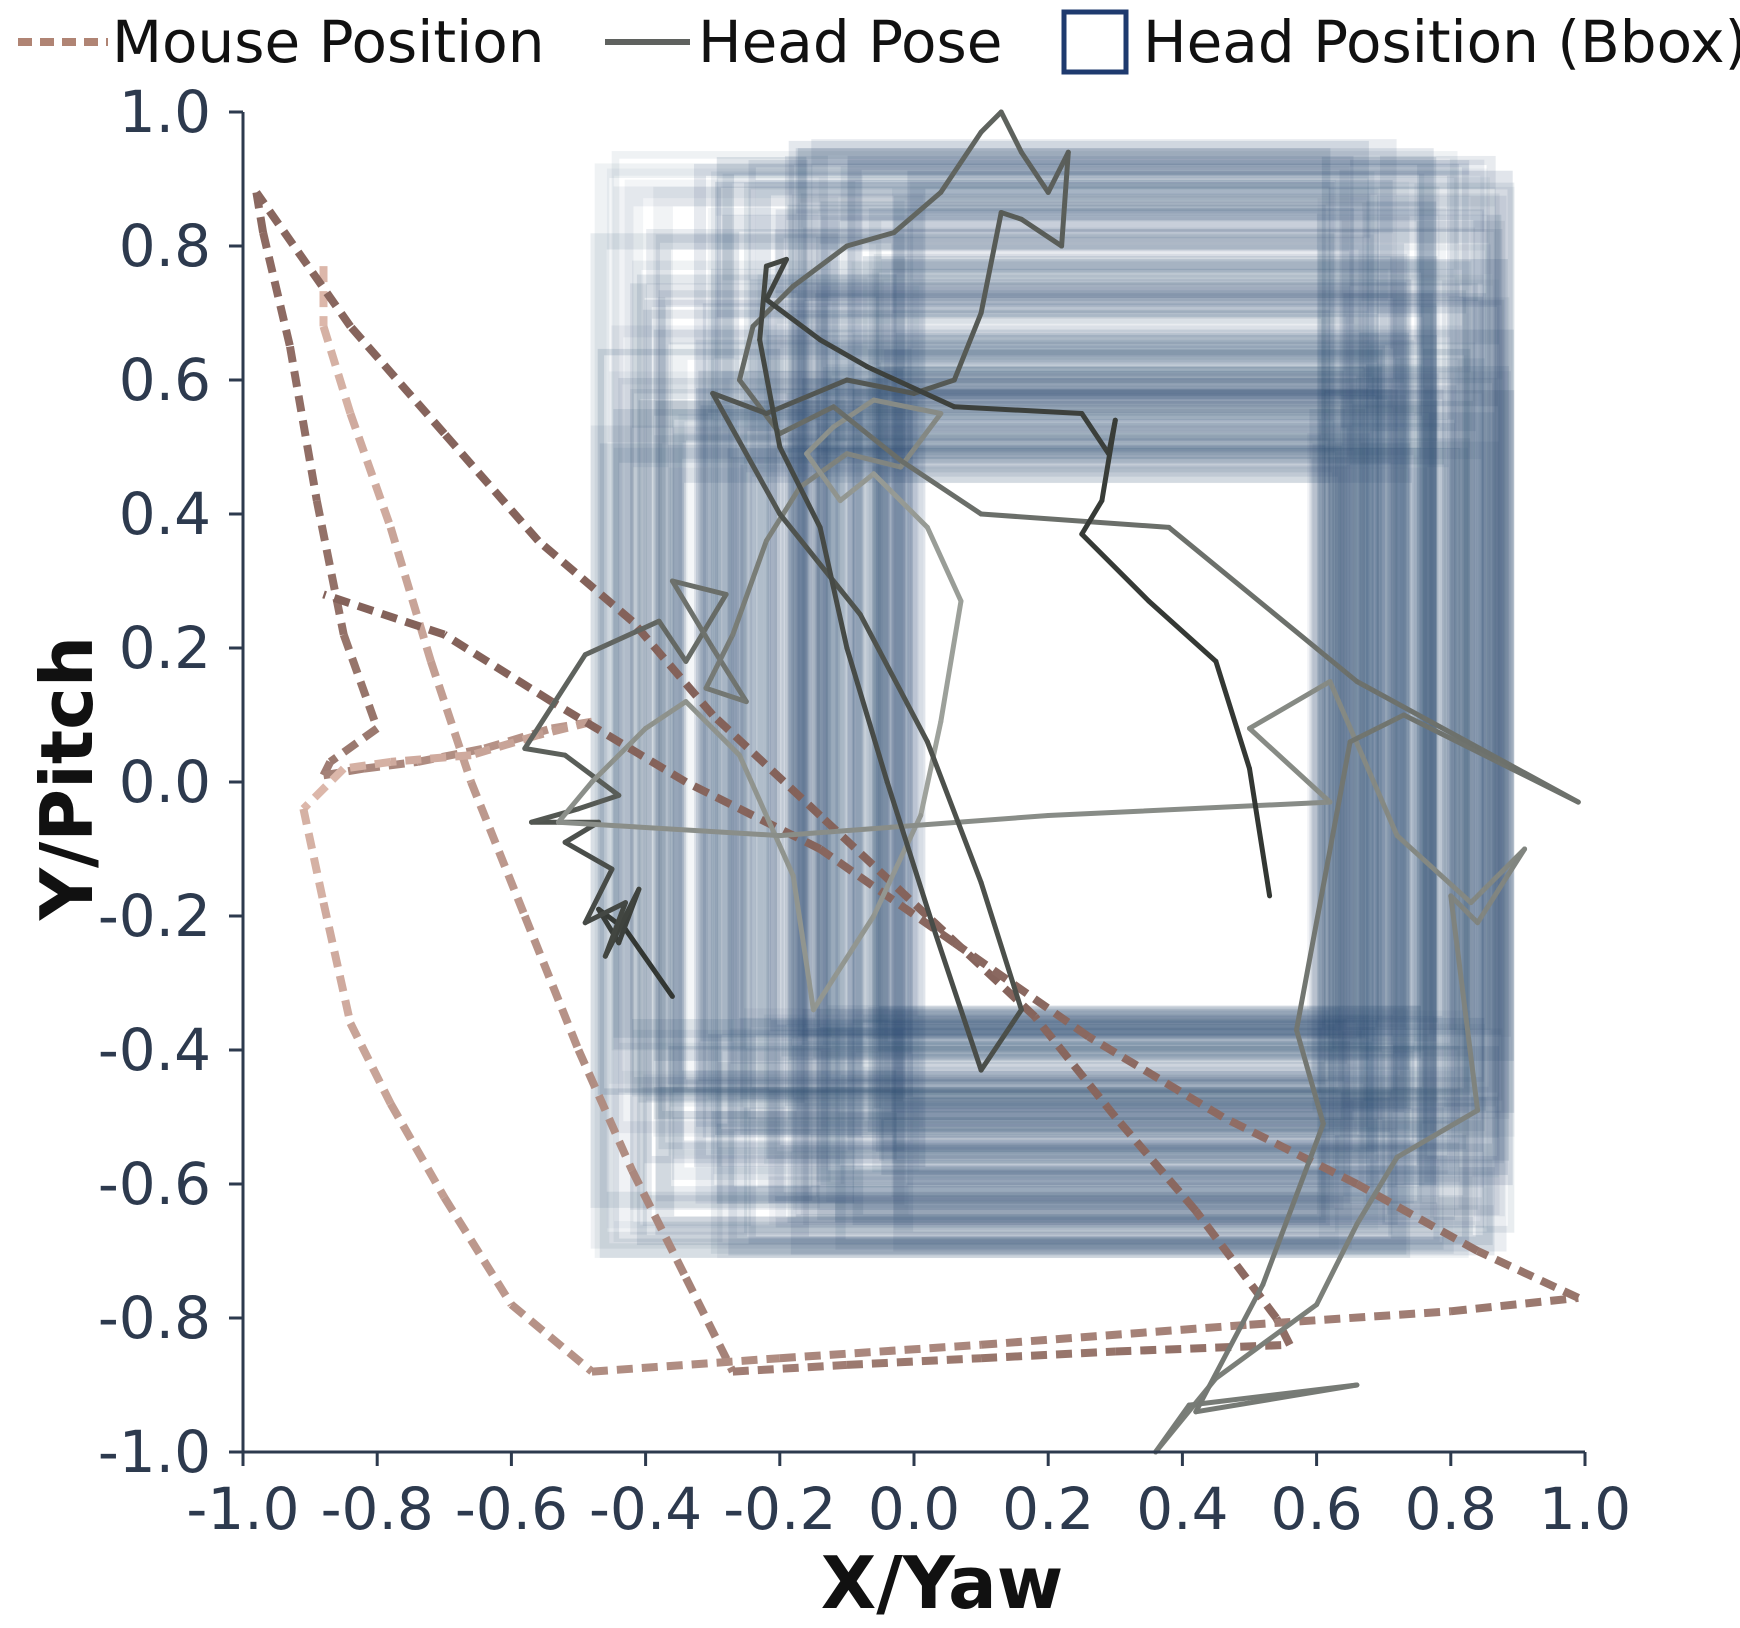 The width and height of the screenshot is (1740, 1628). What do you see at coordinates (154, 1050) in the screenshot?
I see `y-tick-label: -0.4` at bounding box center [154, 1050].